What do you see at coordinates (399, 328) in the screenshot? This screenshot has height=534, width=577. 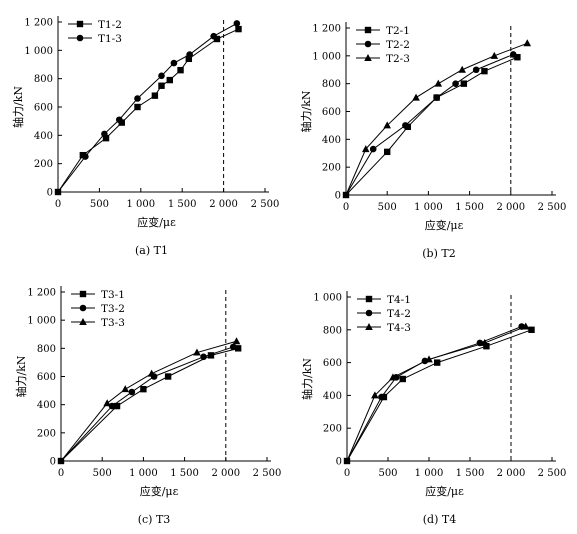 I see `legend-label: T4-3` at bounding box center [399, 328].